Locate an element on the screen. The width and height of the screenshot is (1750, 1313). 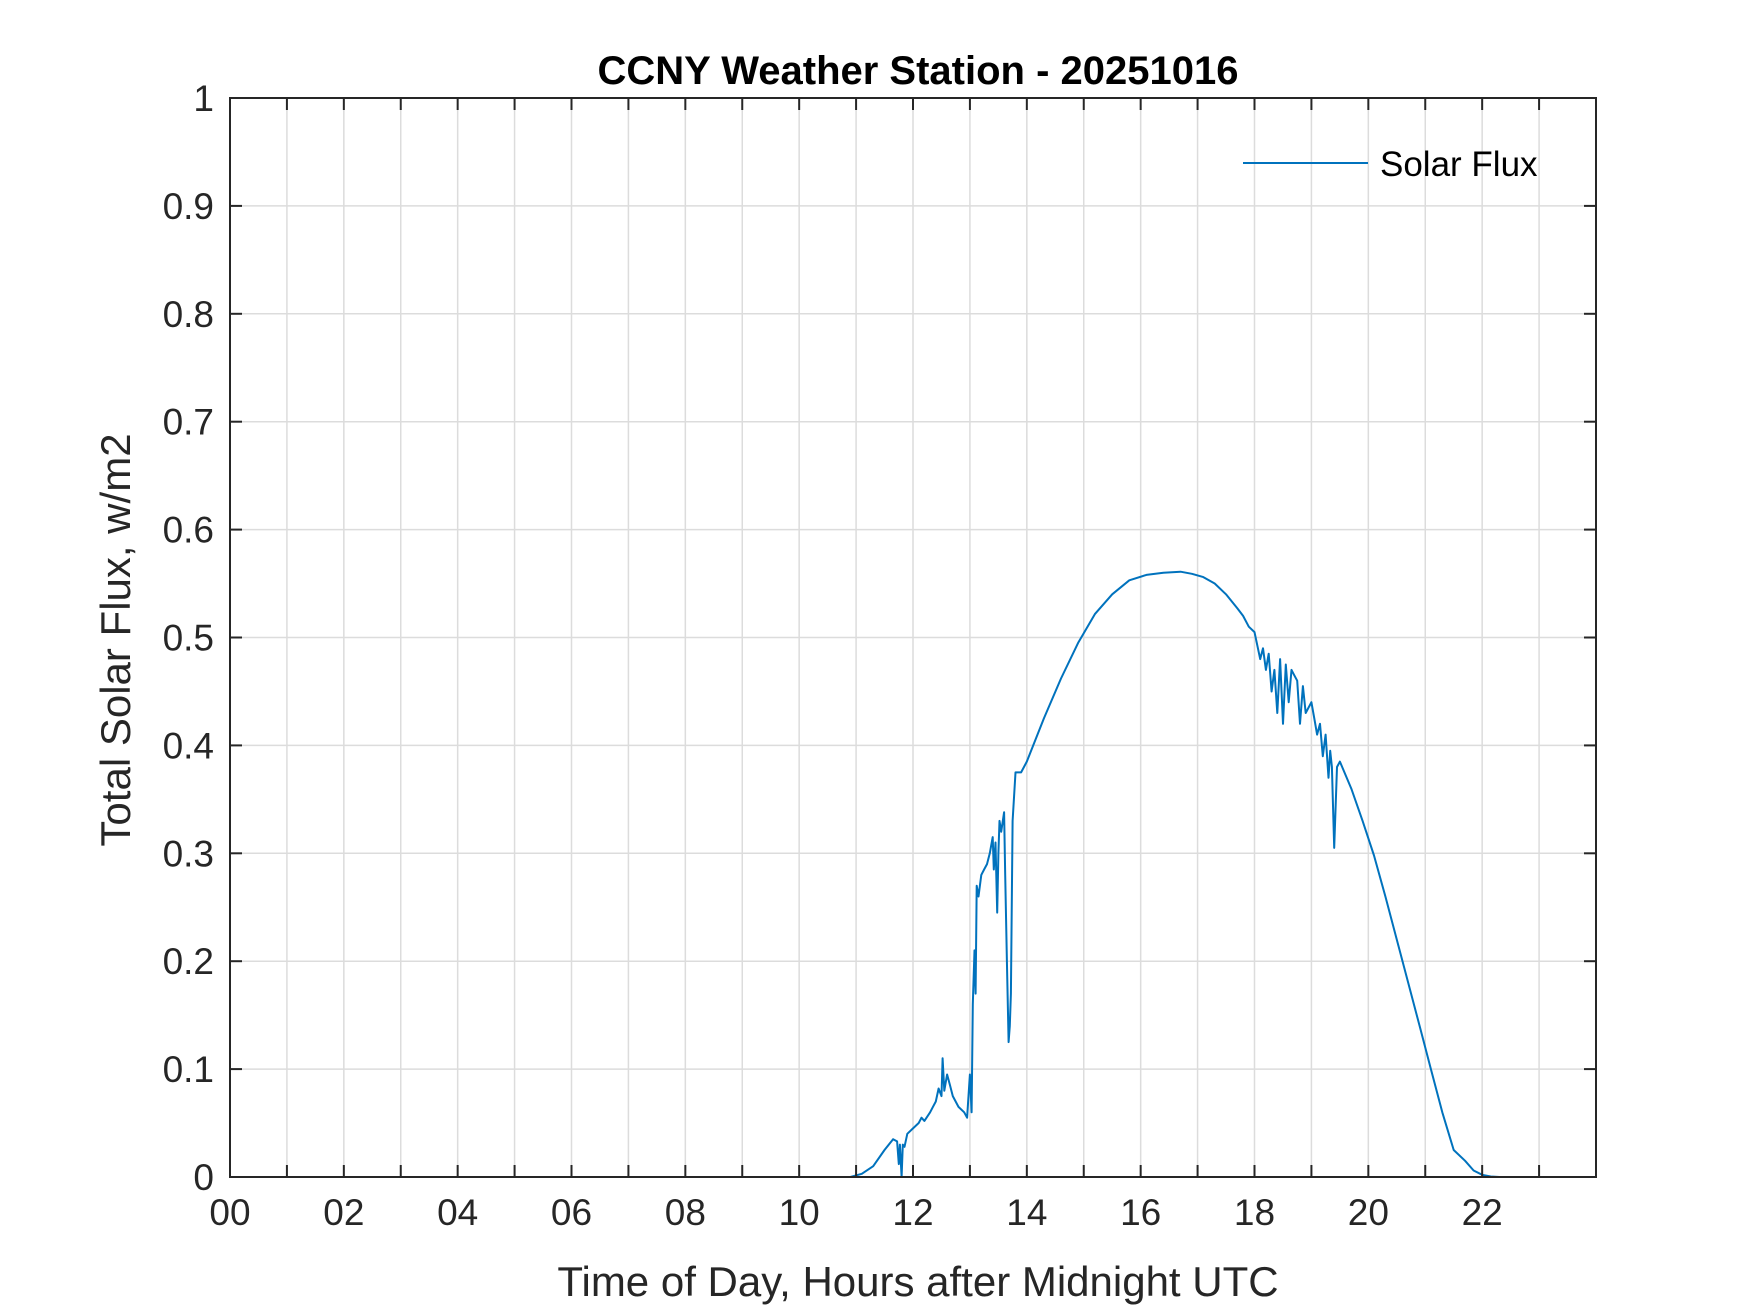
x-tick-label: 14 is located at coordinates (1026, 1212).